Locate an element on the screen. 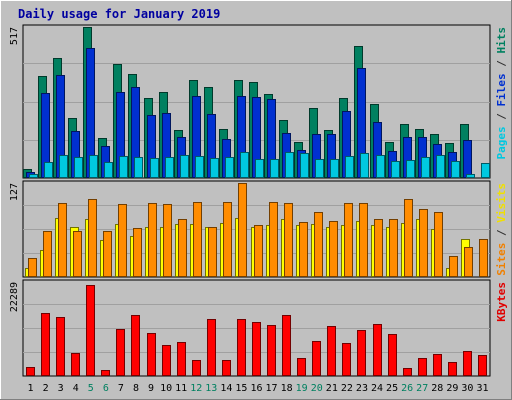 The height and width of the screenshot is (400, 512). day-label-3: 3 is located at coordinates (61, 388).